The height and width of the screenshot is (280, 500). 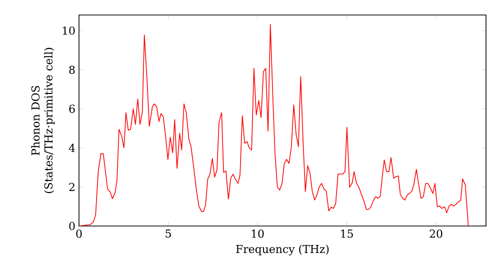 I want to click on y-tick-label: 0, so click(x=72, y=226).